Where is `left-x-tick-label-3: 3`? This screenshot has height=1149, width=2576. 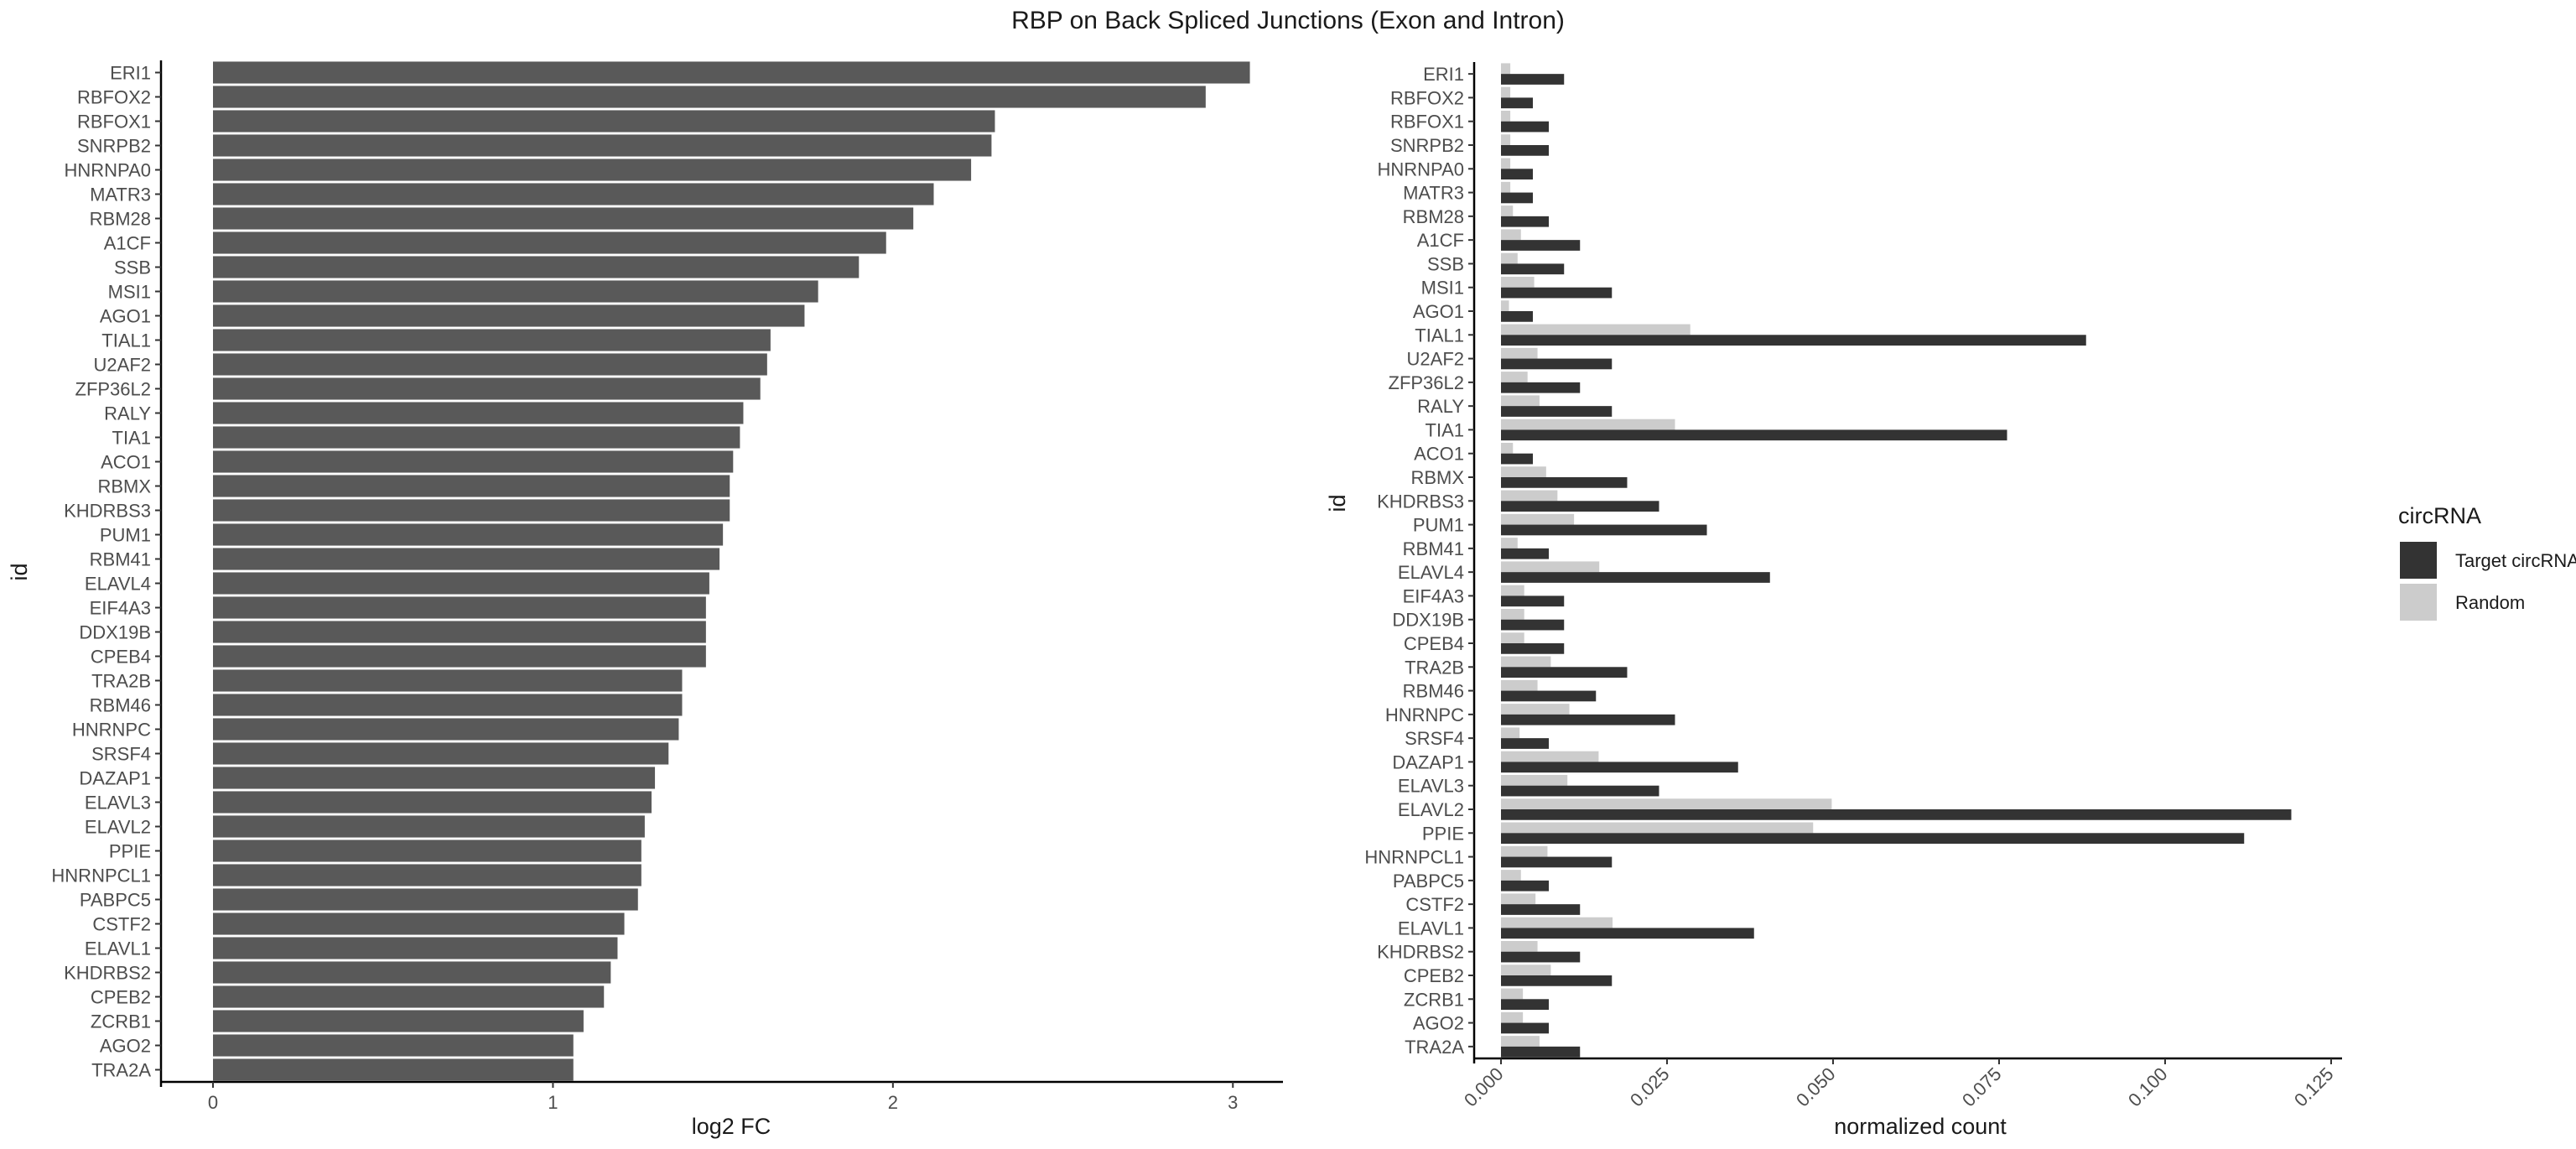
left-x-tick-label-3: 3 is located at coordinates (1233, 1103).